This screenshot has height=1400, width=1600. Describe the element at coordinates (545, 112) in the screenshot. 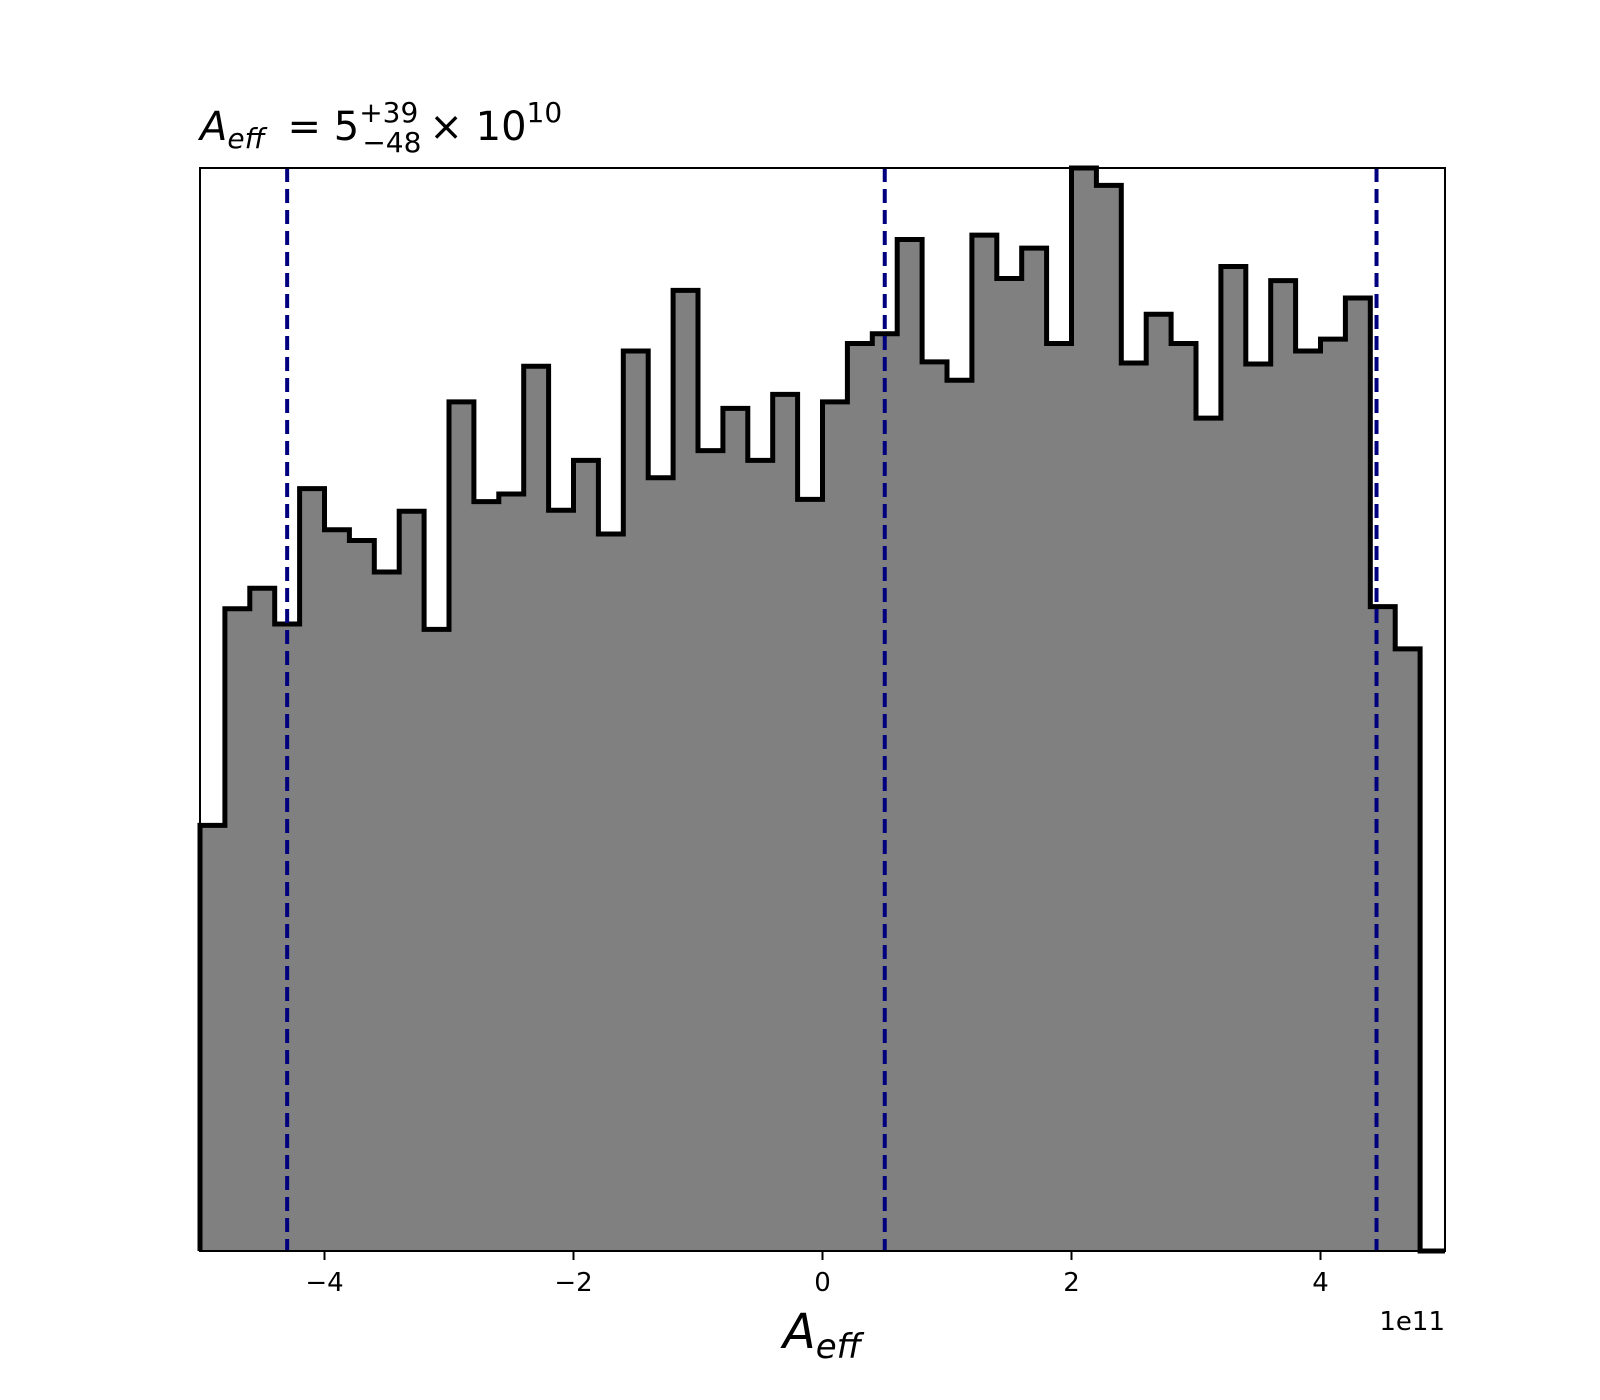

I see `title-exponent: 10` at that location.